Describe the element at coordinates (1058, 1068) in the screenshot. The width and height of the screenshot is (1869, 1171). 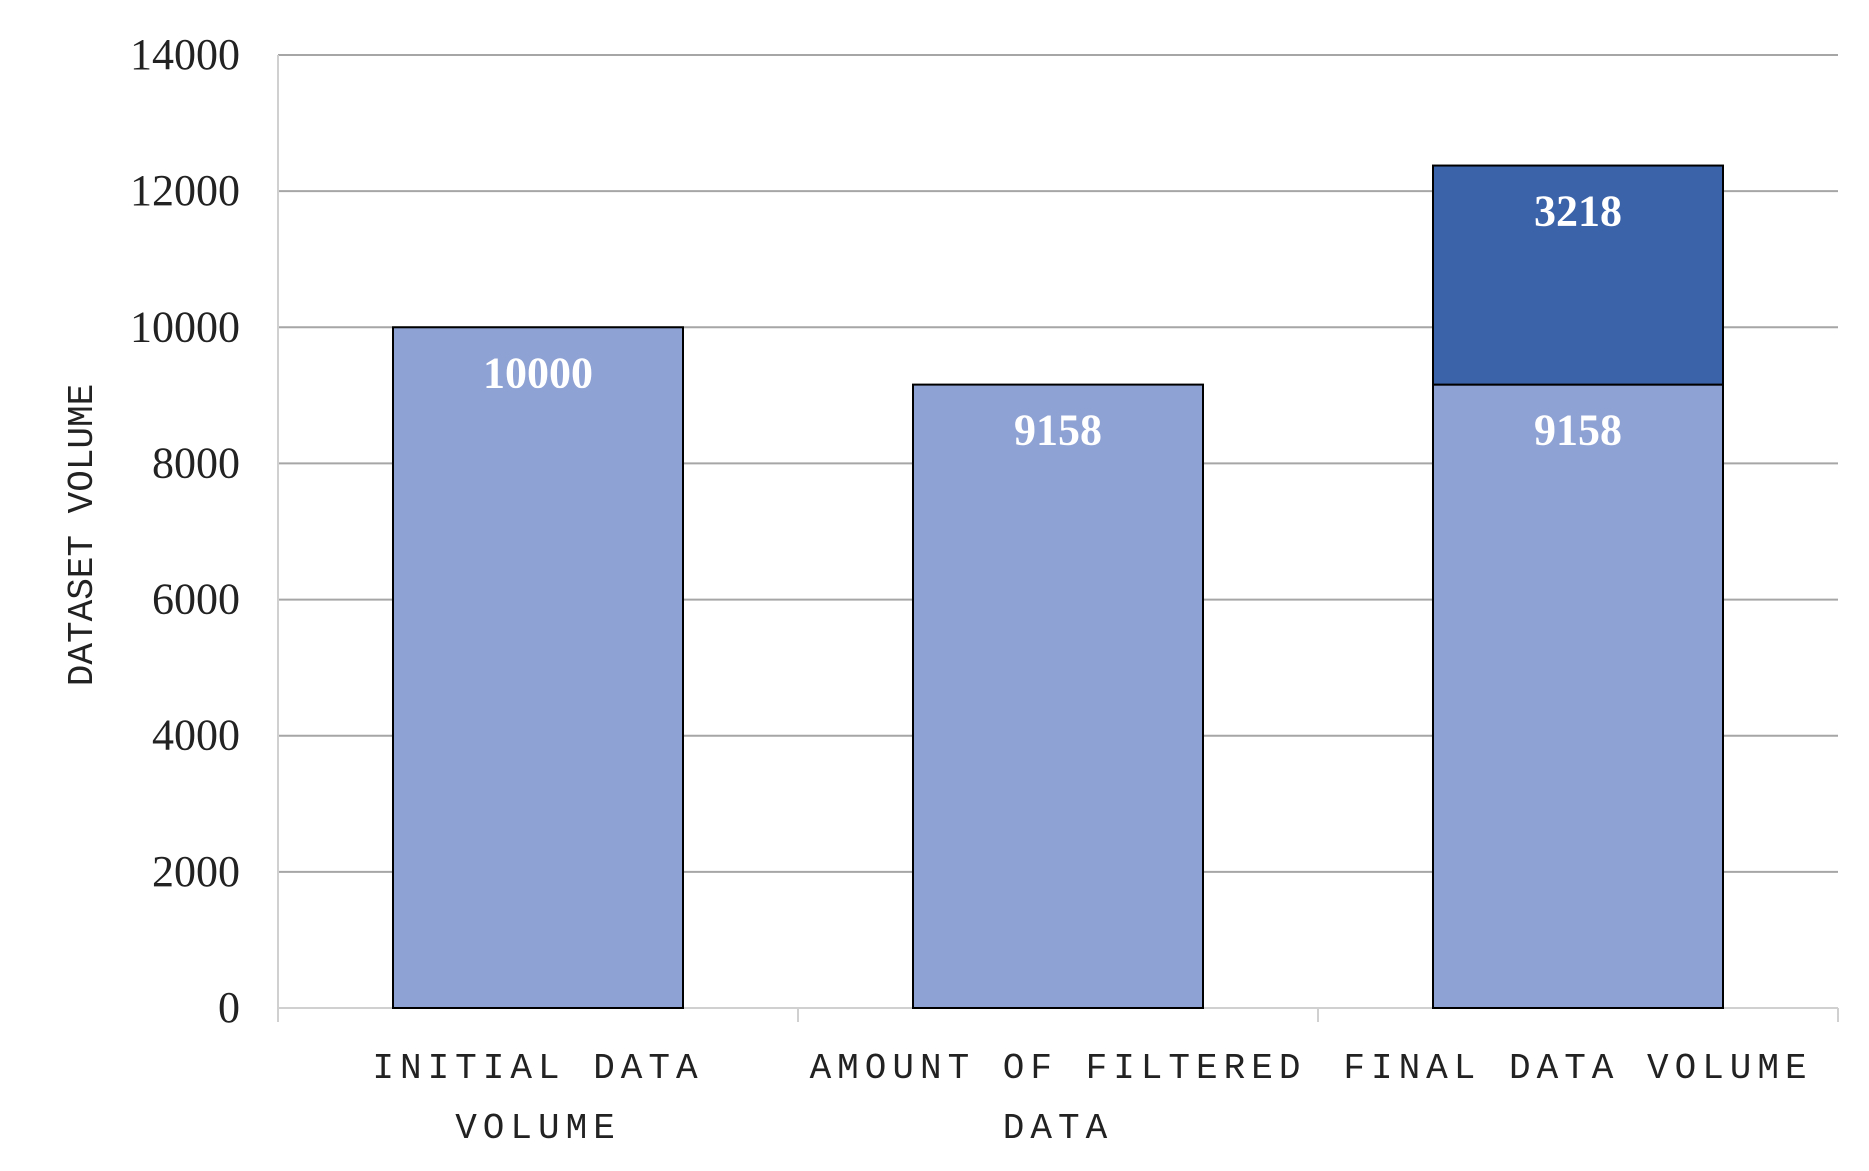
I see `x-category-label-line: AMOUNT OF FILTERED` at that location.